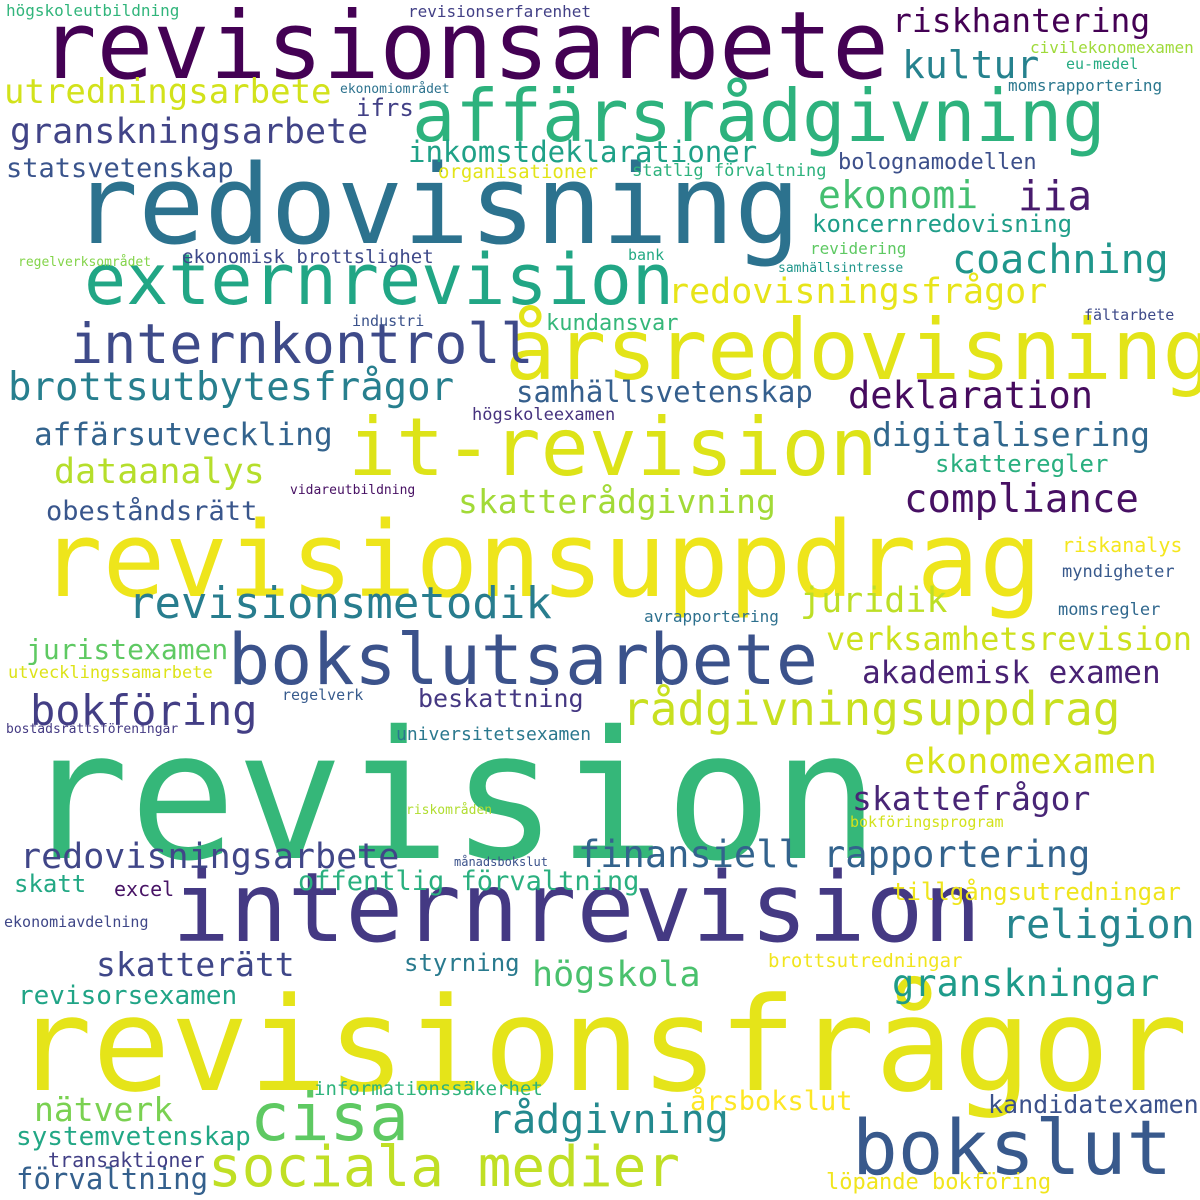  Describe the element at coordinates (104, 1109) in the screenshot. I see `word-natverk: nätverk` at that location.